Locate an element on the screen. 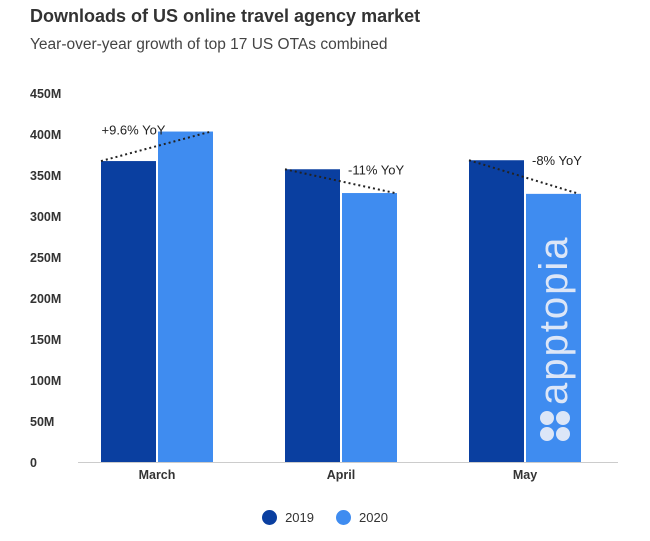 The width and height of the screenshot is (650, 541). legend-item-2019: 2019 is located at coordinates (288, 517).